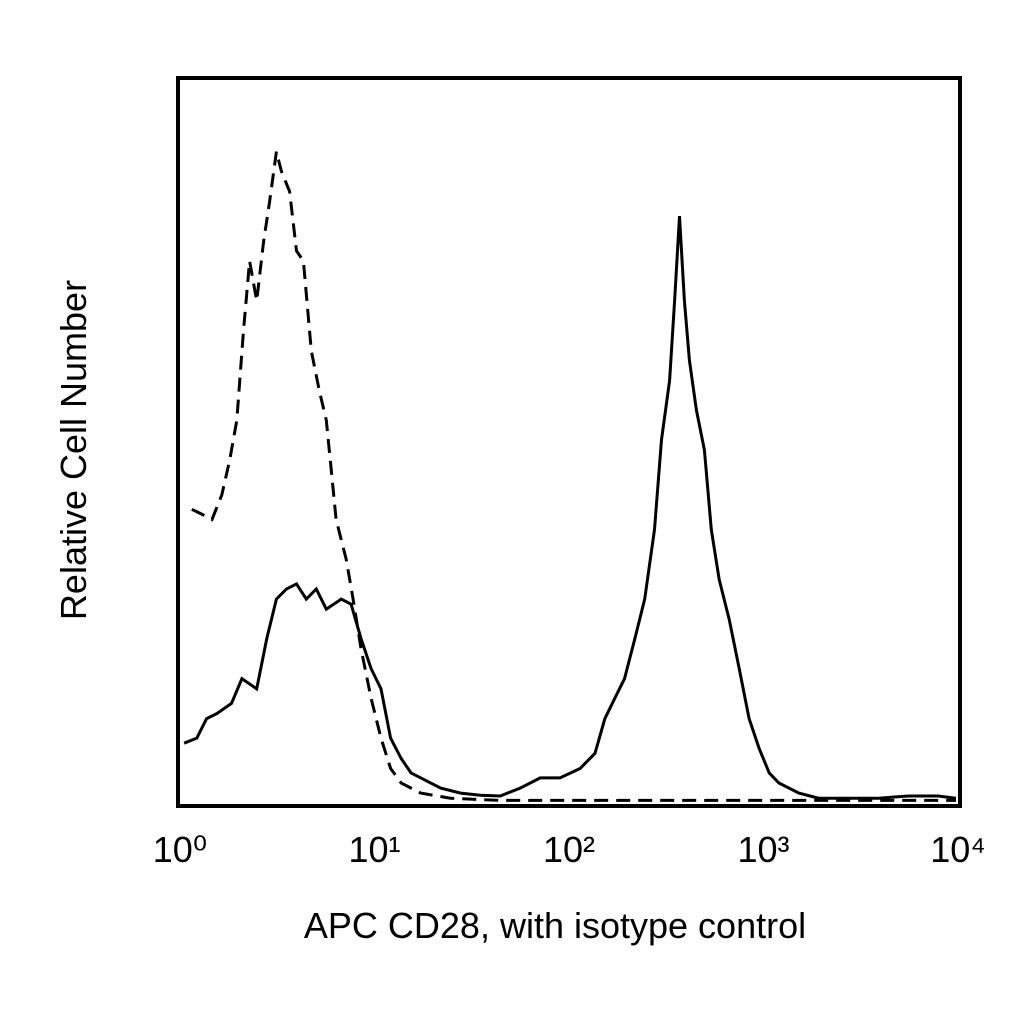  I want to click on y-axis-label: Relative Cell Number, so click(73, 450).